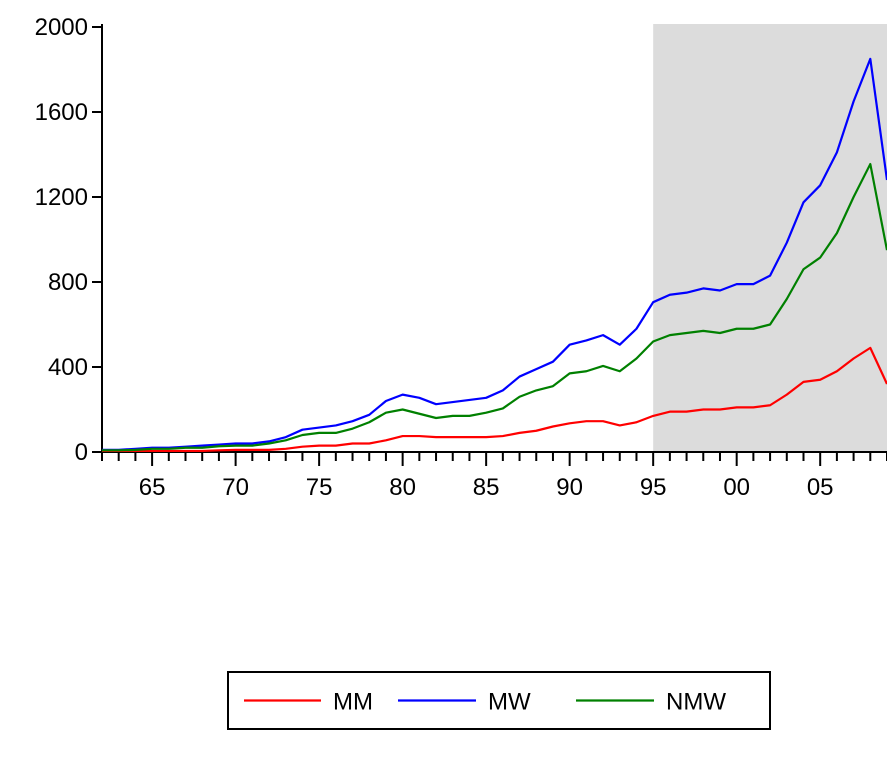  What do you see at coordinates (68, 282) in the screenshot?
I see `y-tick-label: 800` at bounding box center [68, 282].